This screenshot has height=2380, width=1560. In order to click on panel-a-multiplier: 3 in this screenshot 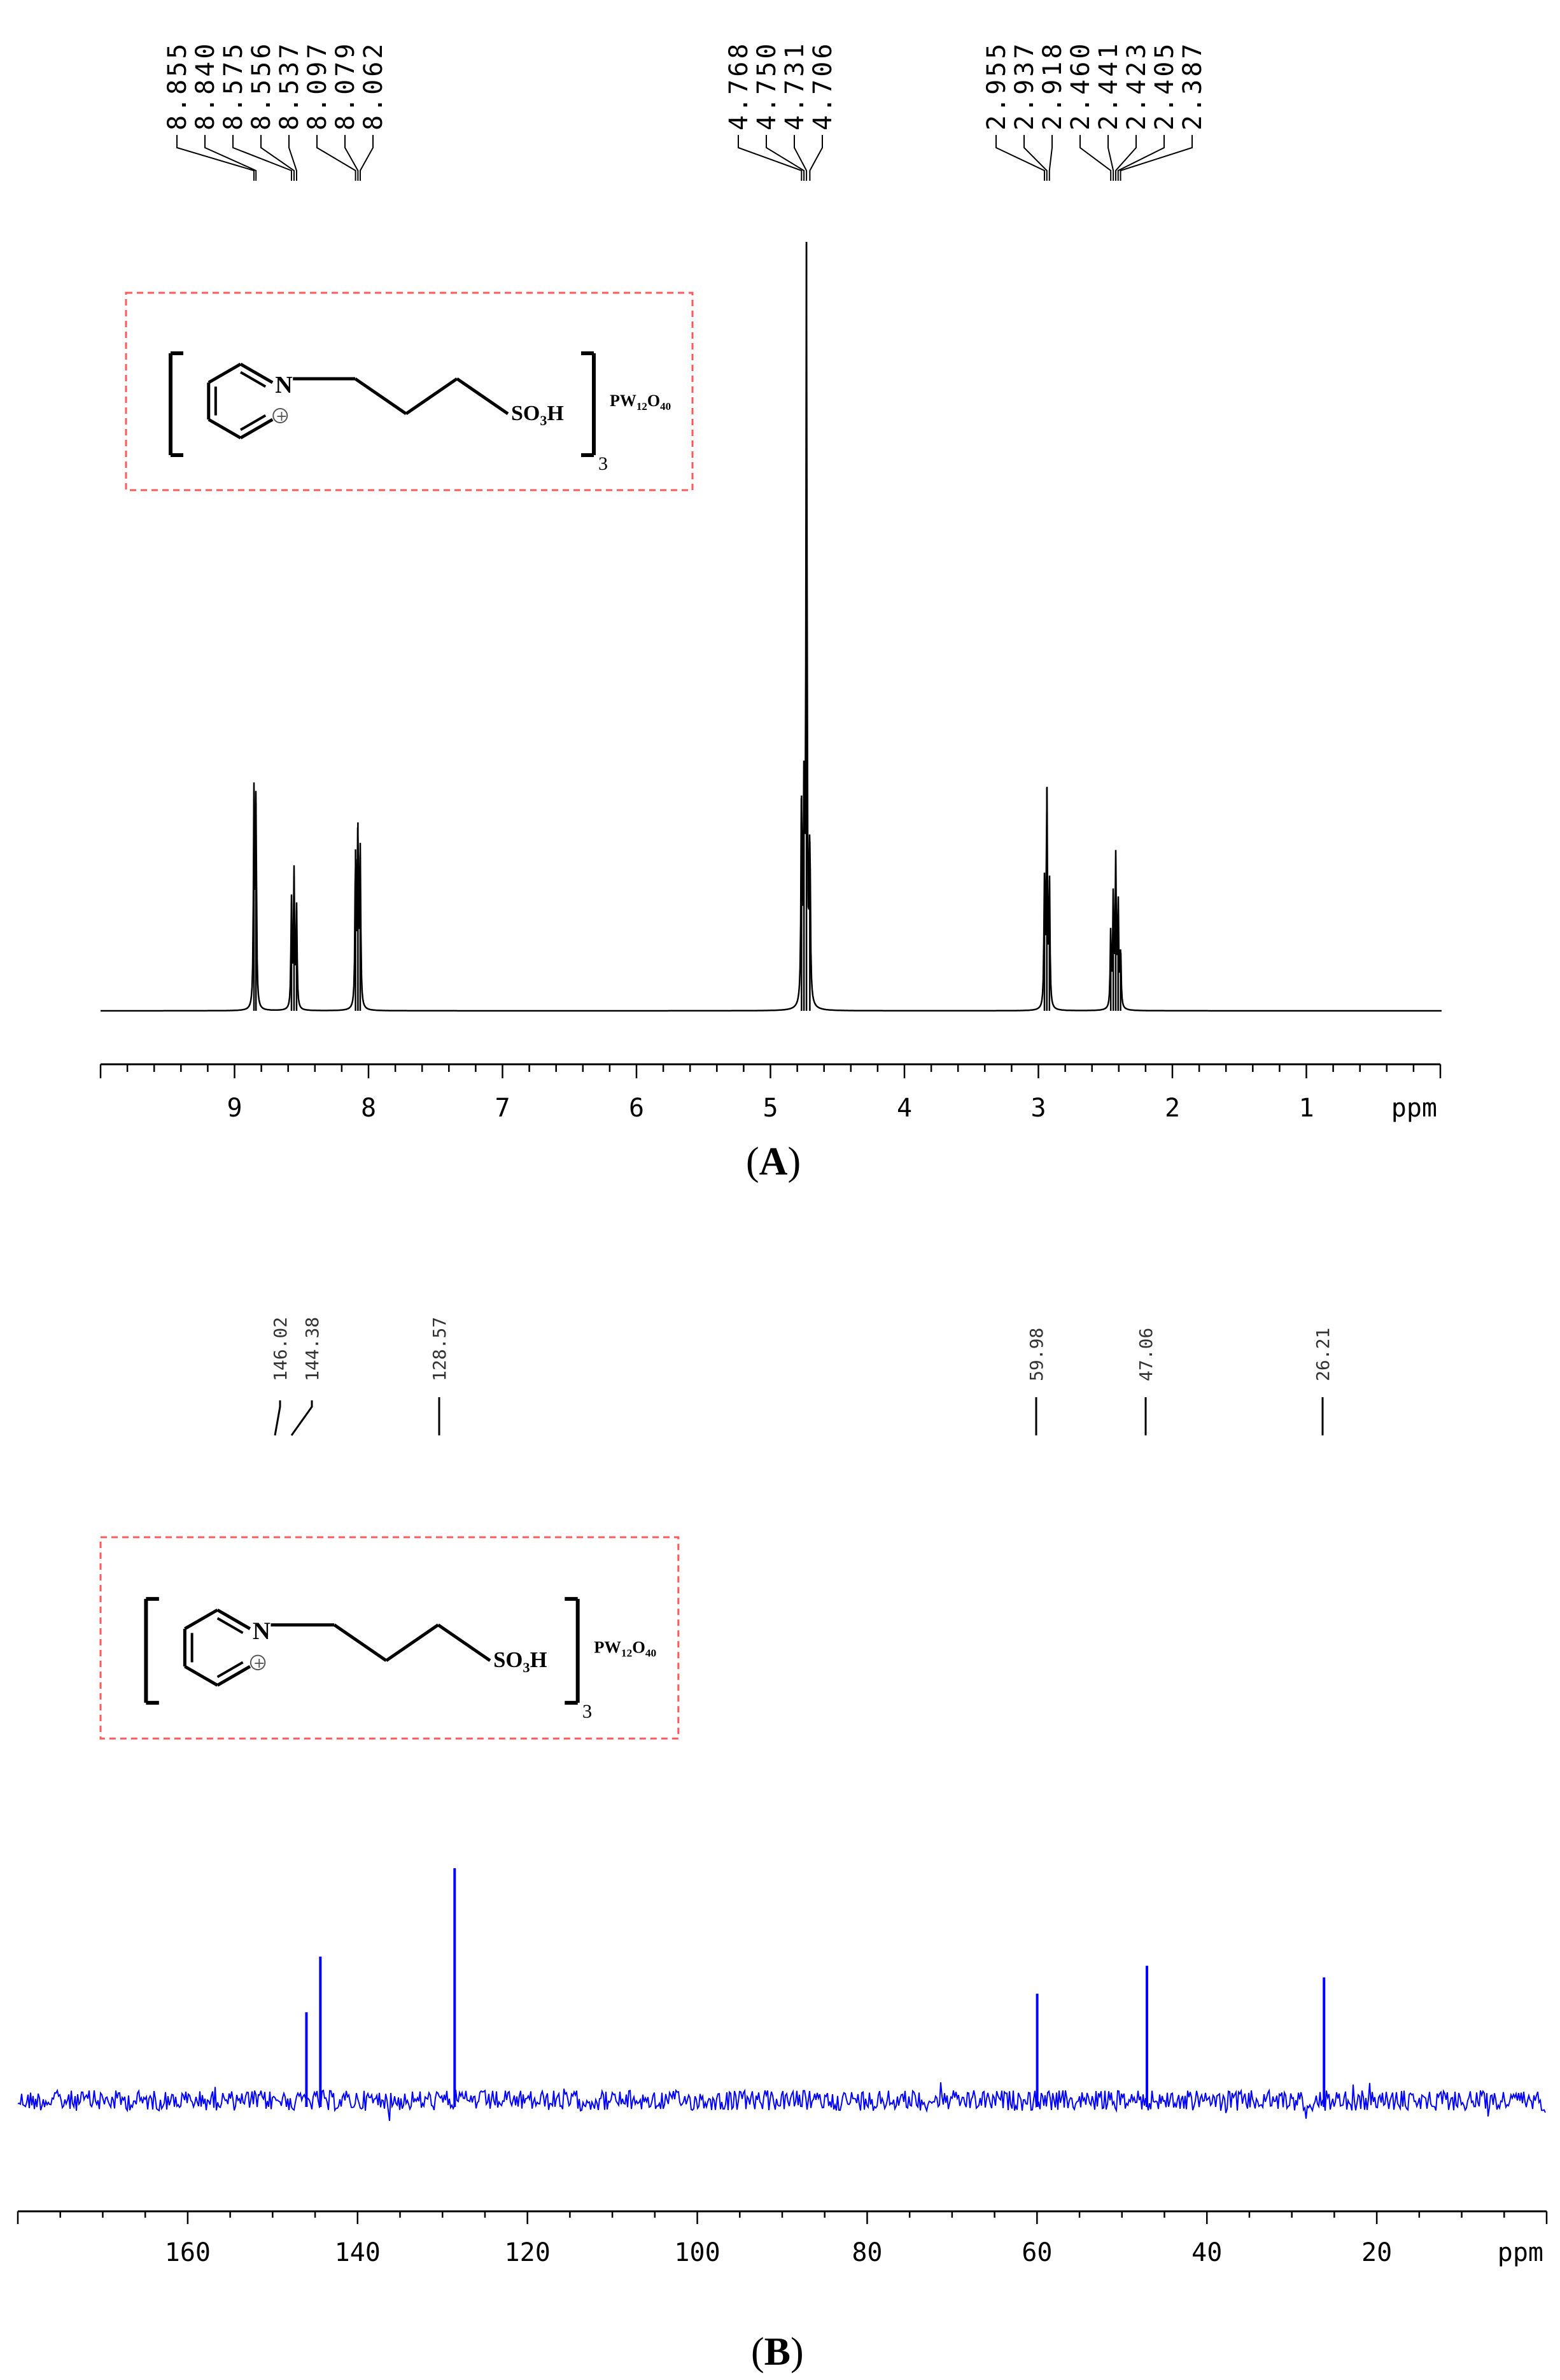, I will do `click(603, 463)`.